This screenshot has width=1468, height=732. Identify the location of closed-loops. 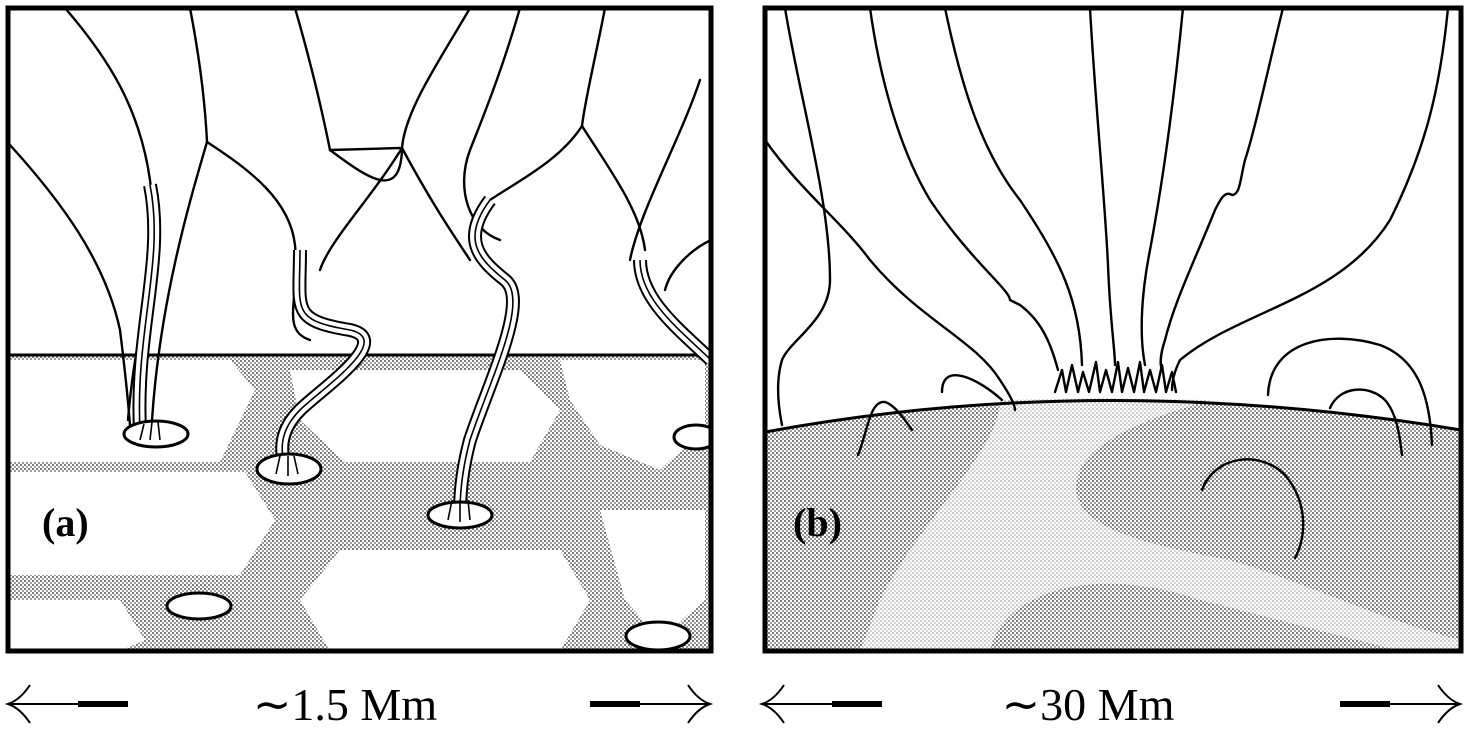
(1145, 448).